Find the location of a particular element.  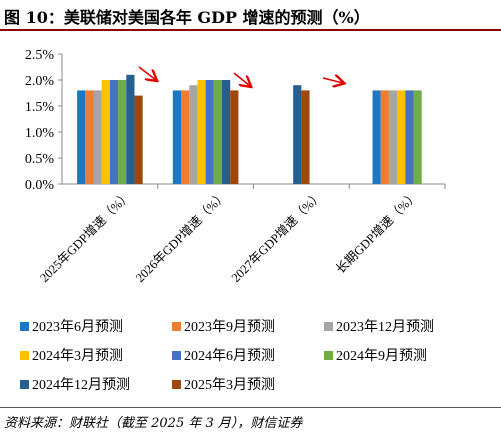

legend-label: 2023年9月预测 is located at coordinates (229, 327).